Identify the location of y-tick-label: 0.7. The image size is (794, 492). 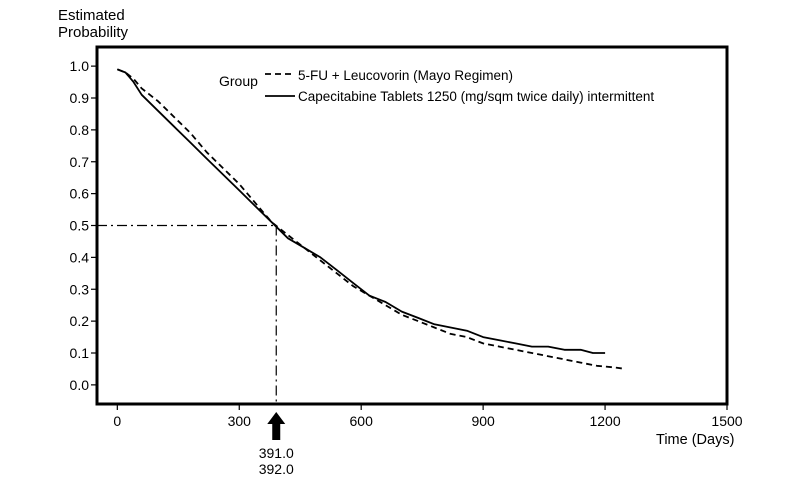
(80, 162).